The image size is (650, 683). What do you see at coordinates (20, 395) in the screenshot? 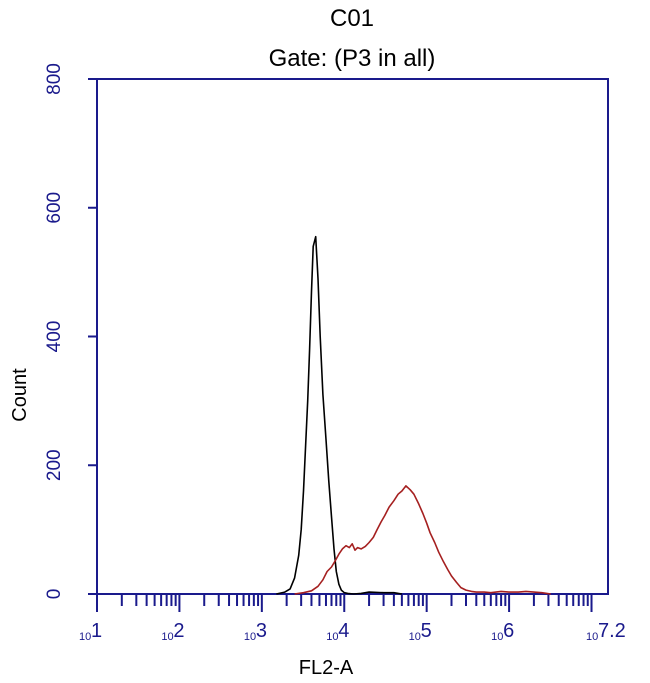
I see `y-axis-label: Count` at bounding box center [20, 395].